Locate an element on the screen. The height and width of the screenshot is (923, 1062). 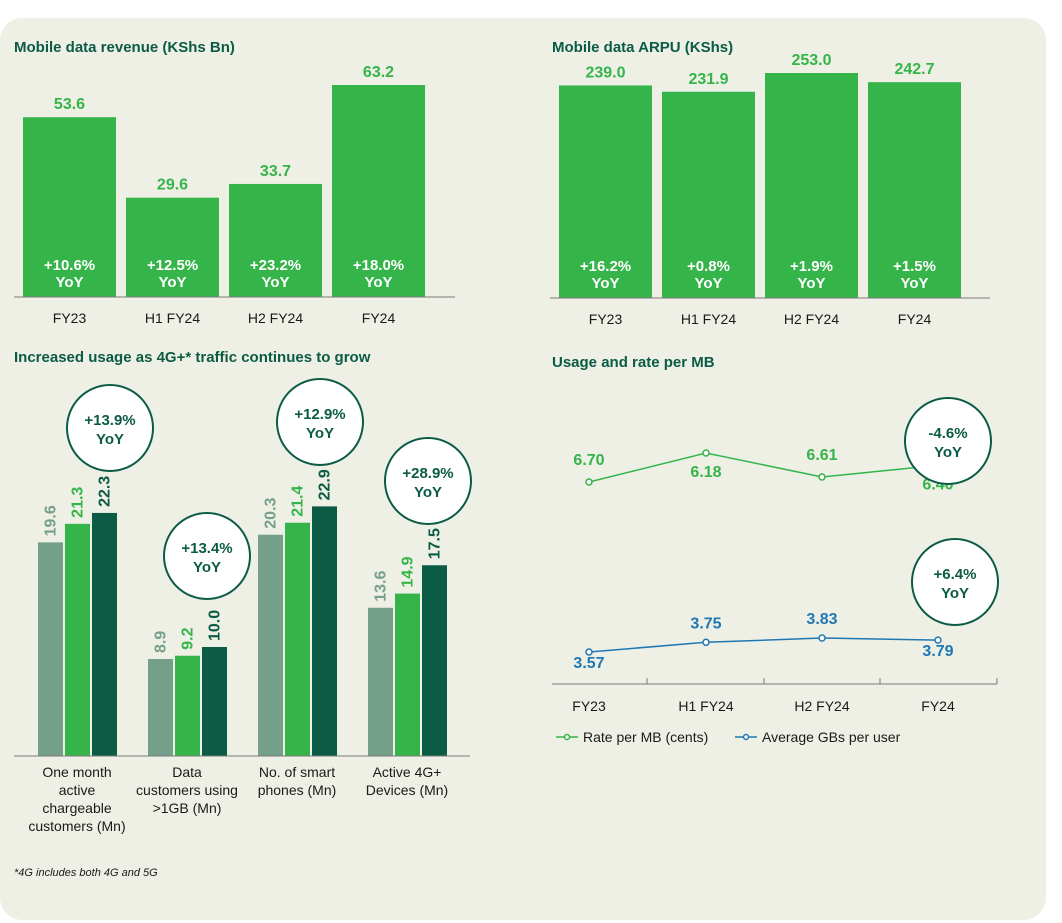
bar-yoy-pct: +10.6% is located at coordinates (69, 265).